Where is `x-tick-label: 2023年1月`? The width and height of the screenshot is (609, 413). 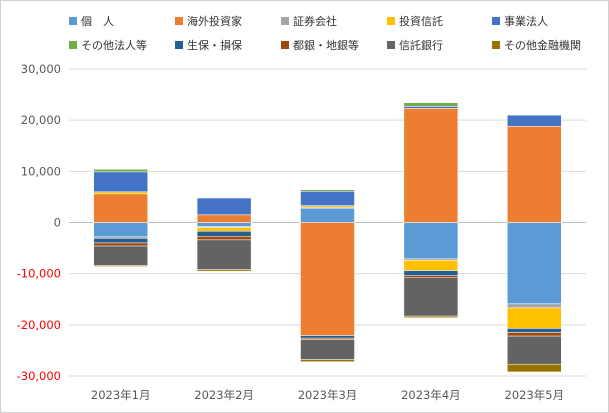 x-tick-label: 2023年1月 is located at coordinates (121, 395).